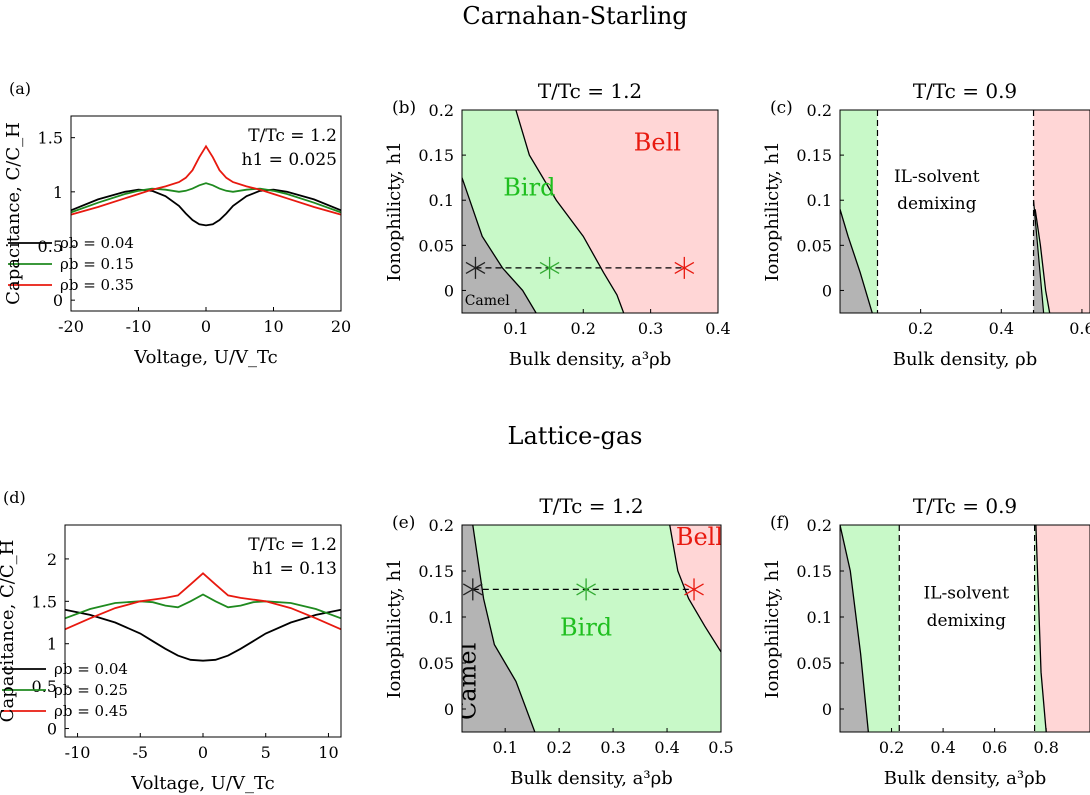 This screenshot has height=795, width=1090. What do you see at coordinates (591, 778) in the screenshot?
I see `x-axis-label: Bulk density, a³ρb` at bounding box center [591, 778].